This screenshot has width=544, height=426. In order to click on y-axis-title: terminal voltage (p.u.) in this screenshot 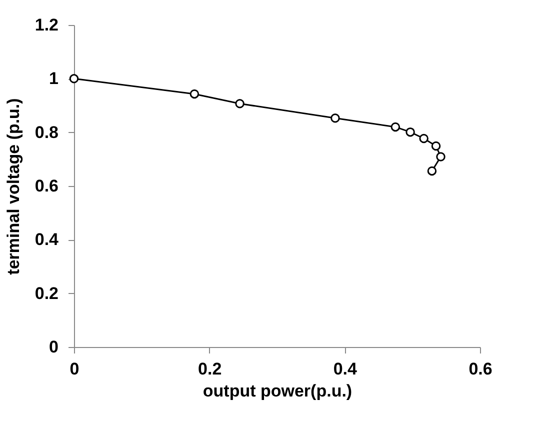, I will do `click(13, 186)`.